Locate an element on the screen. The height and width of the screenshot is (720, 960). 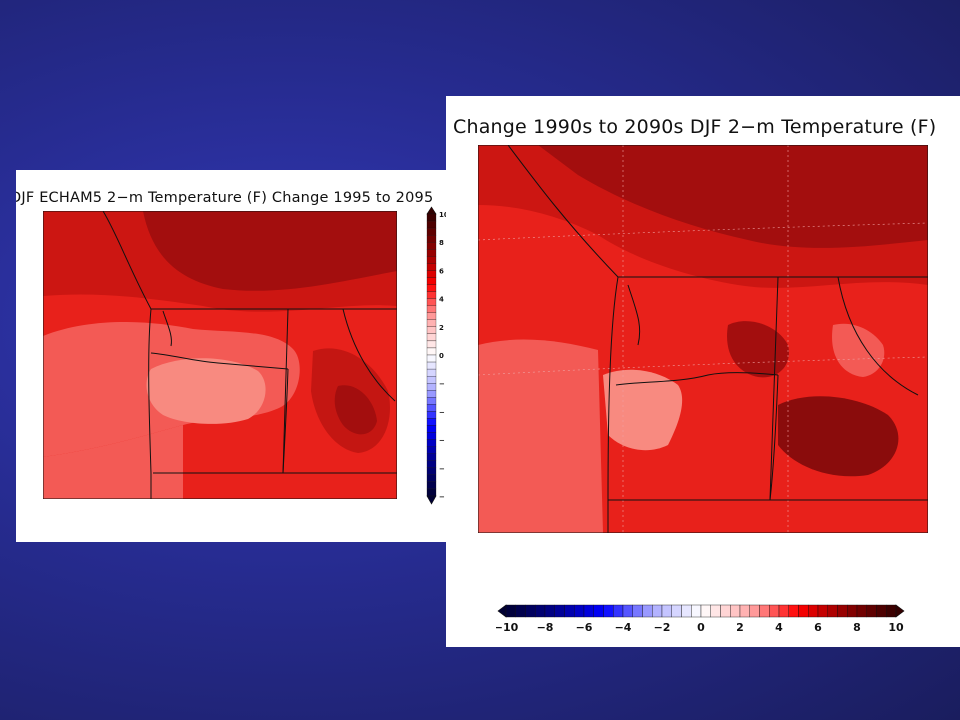
colorbar-tick-label: 2 is located at coordinates (441, 328).